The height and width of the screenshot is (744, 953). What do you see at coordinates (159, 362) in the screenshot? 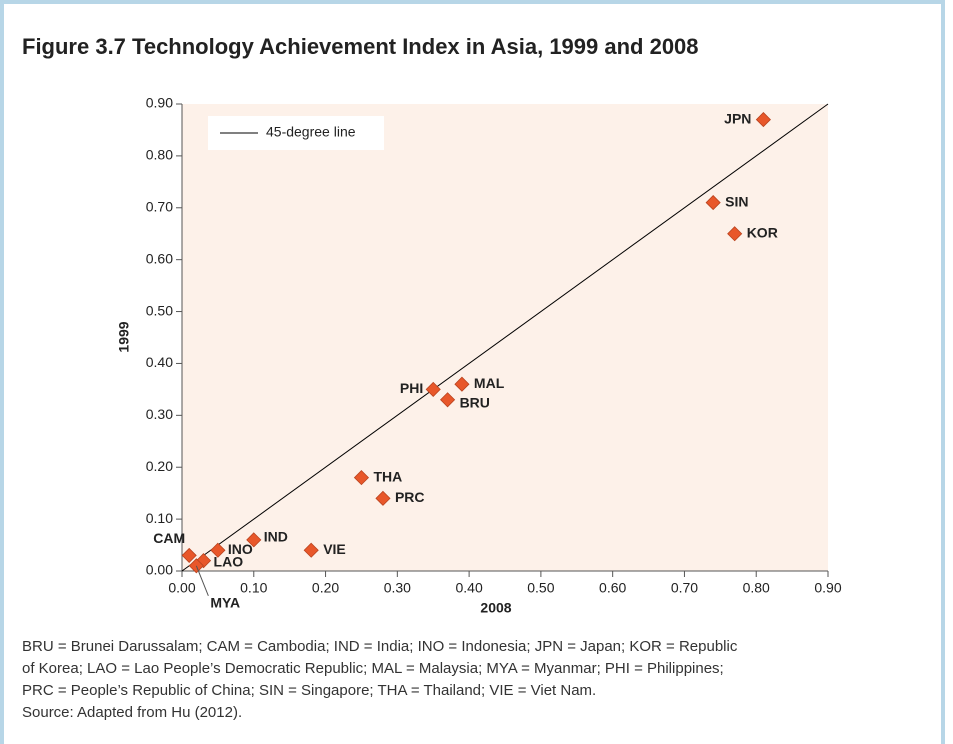
I see `y-tick-label: 0.40` at bounding box center [159, 362].